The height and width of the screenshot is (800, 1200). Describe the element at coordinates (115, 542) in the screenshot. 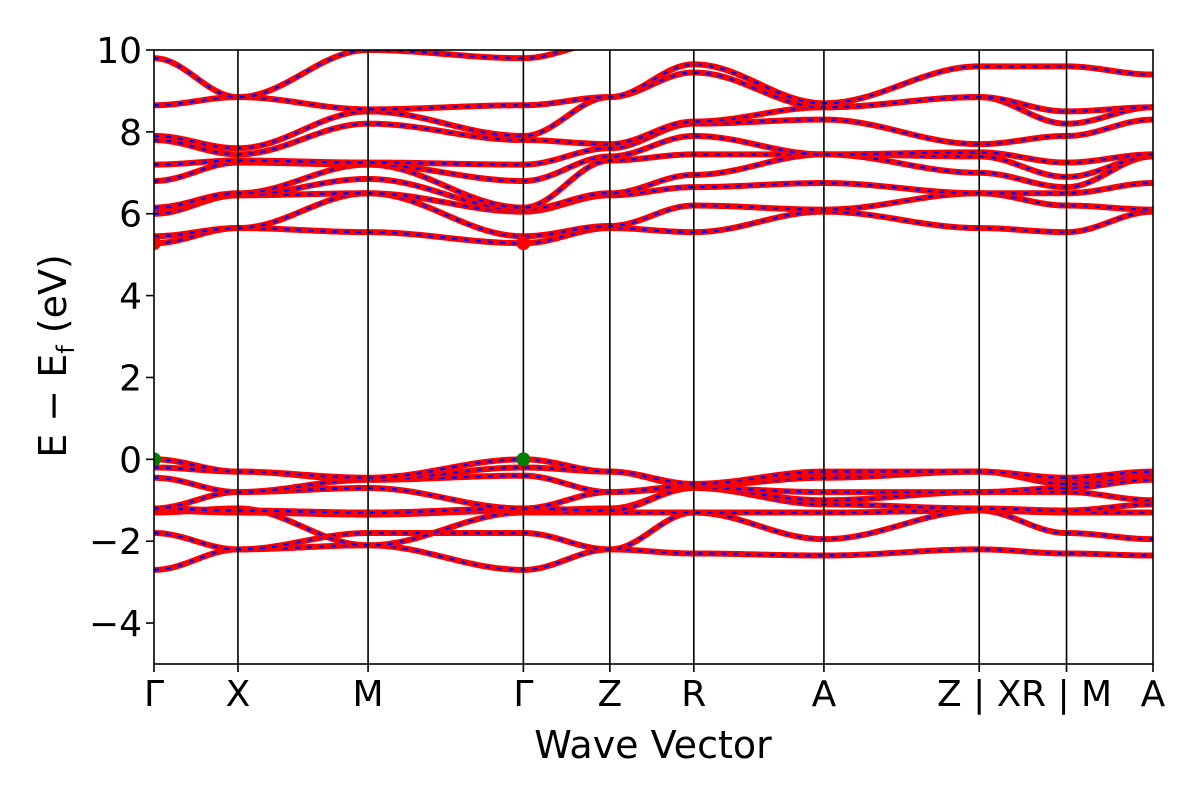

I see `y-tick-label: −2` at that location.